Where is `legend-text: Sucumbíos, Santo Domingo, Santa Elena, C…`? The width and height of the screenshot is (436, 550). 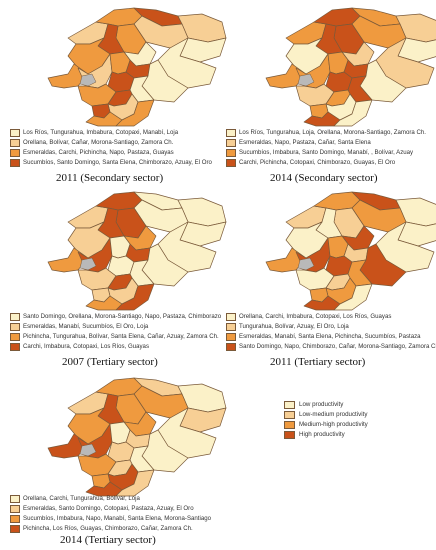 legend-text: Sucumbíos, Santo Domingo, Santa Elena, C… is located at coordinates (117, 162).